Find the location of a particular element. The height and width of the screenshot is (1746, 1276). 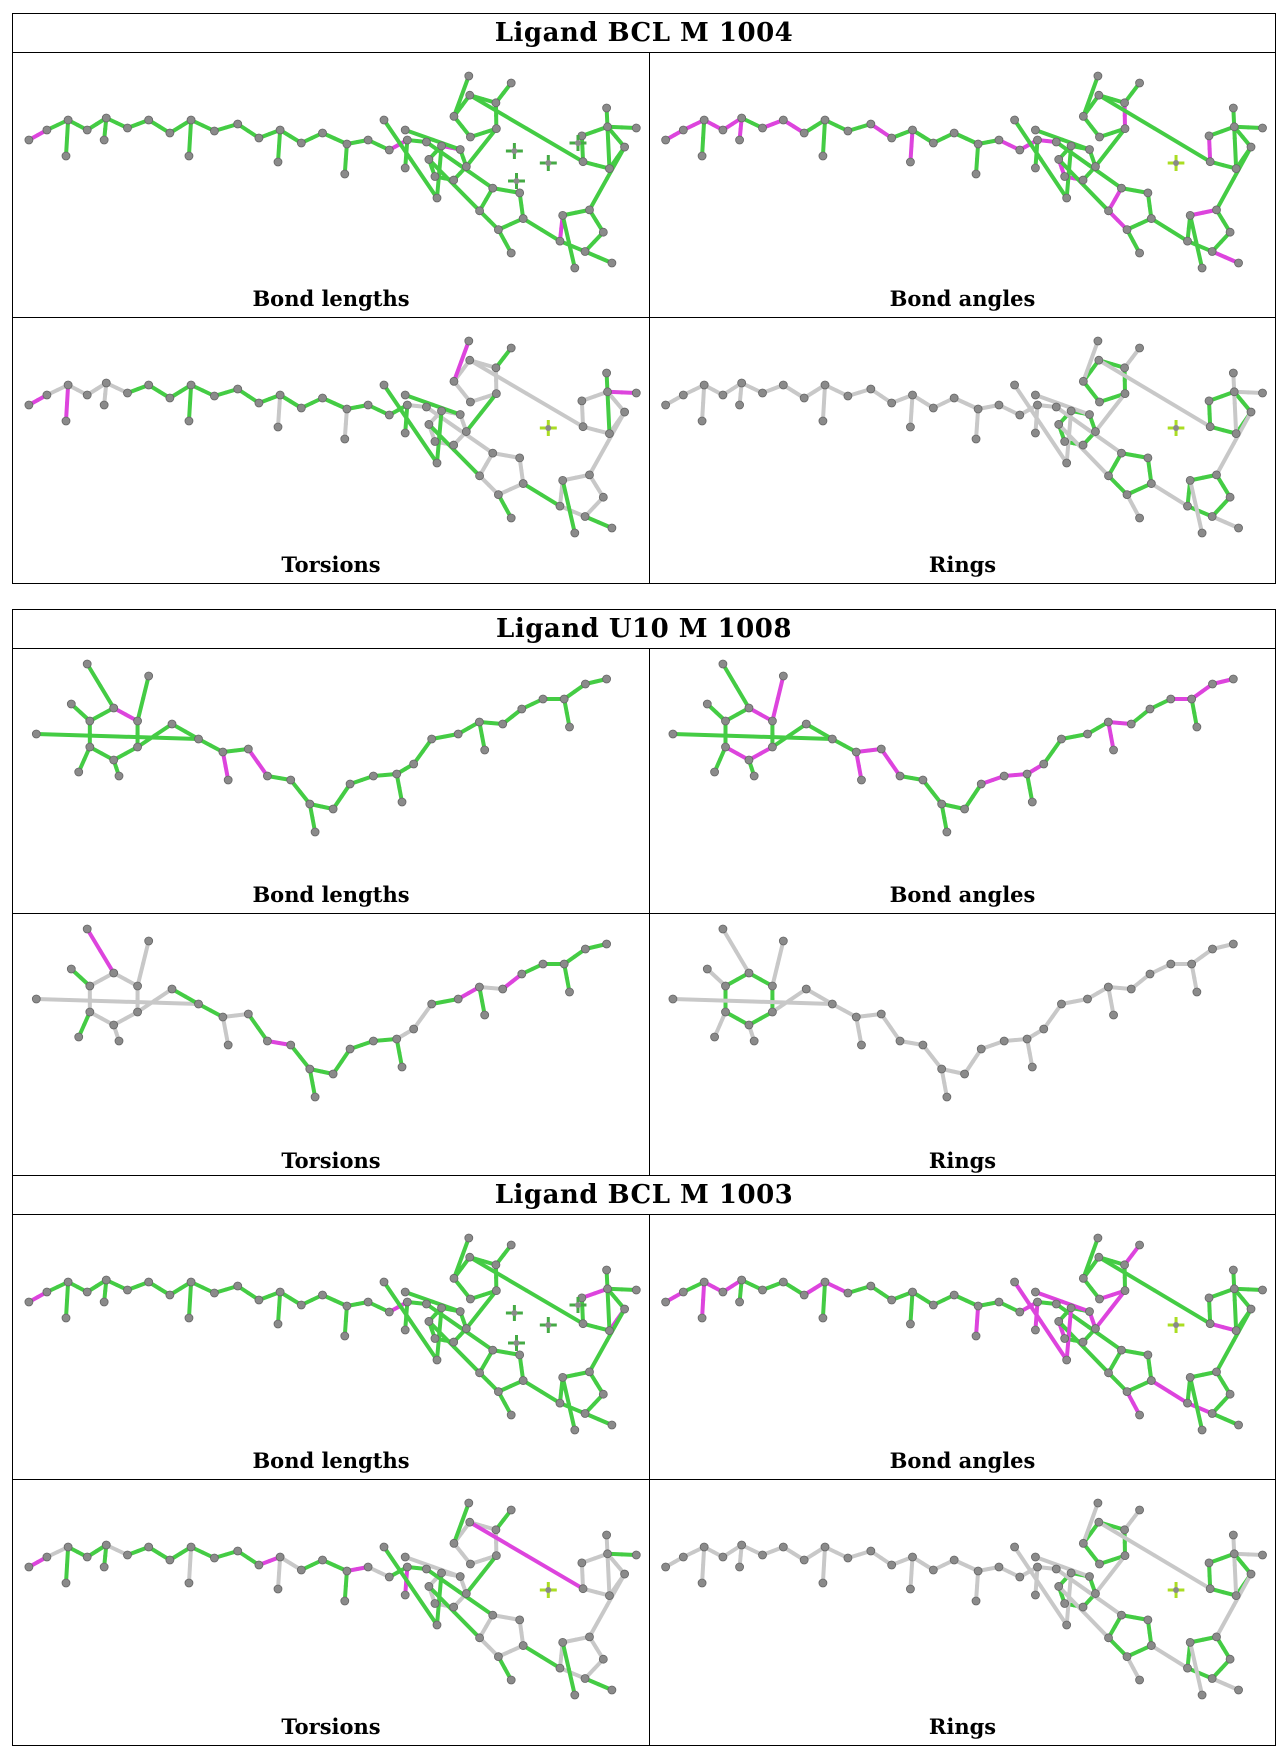

ligand-title: Ligand U10 M 1008 is located at coordinates (644, 629).